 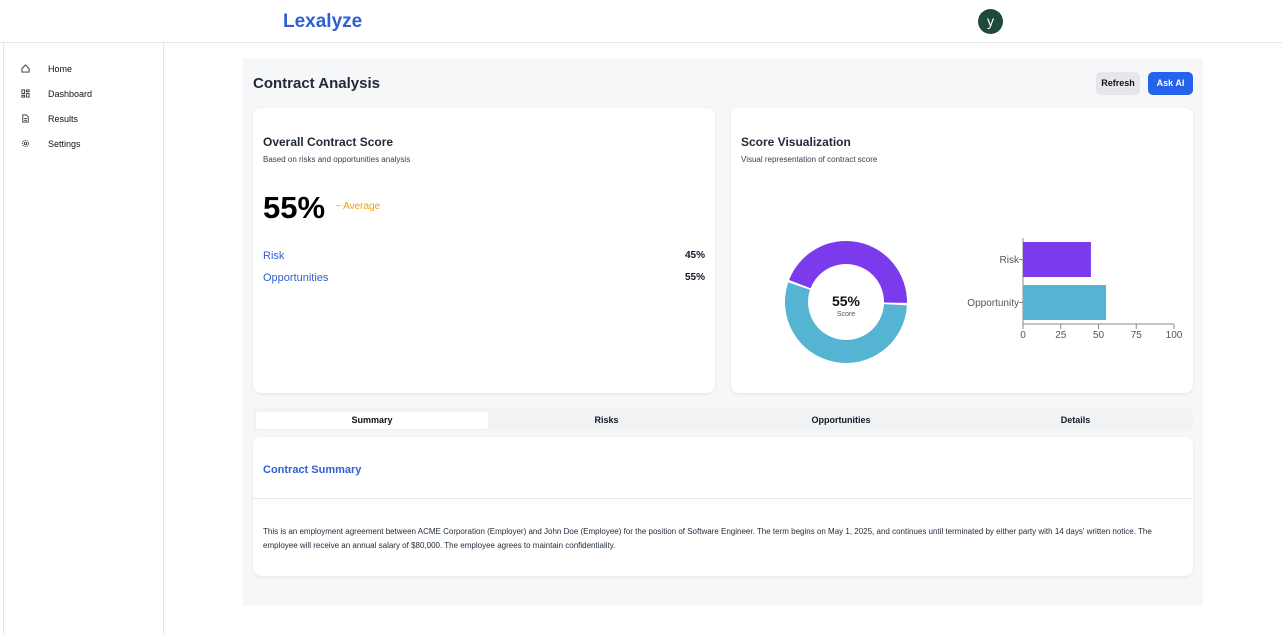 What do you see at coordinates (846, 301) in the screenshot?
I see `donut-center-label: 55%` at bounding box center [846, 301].